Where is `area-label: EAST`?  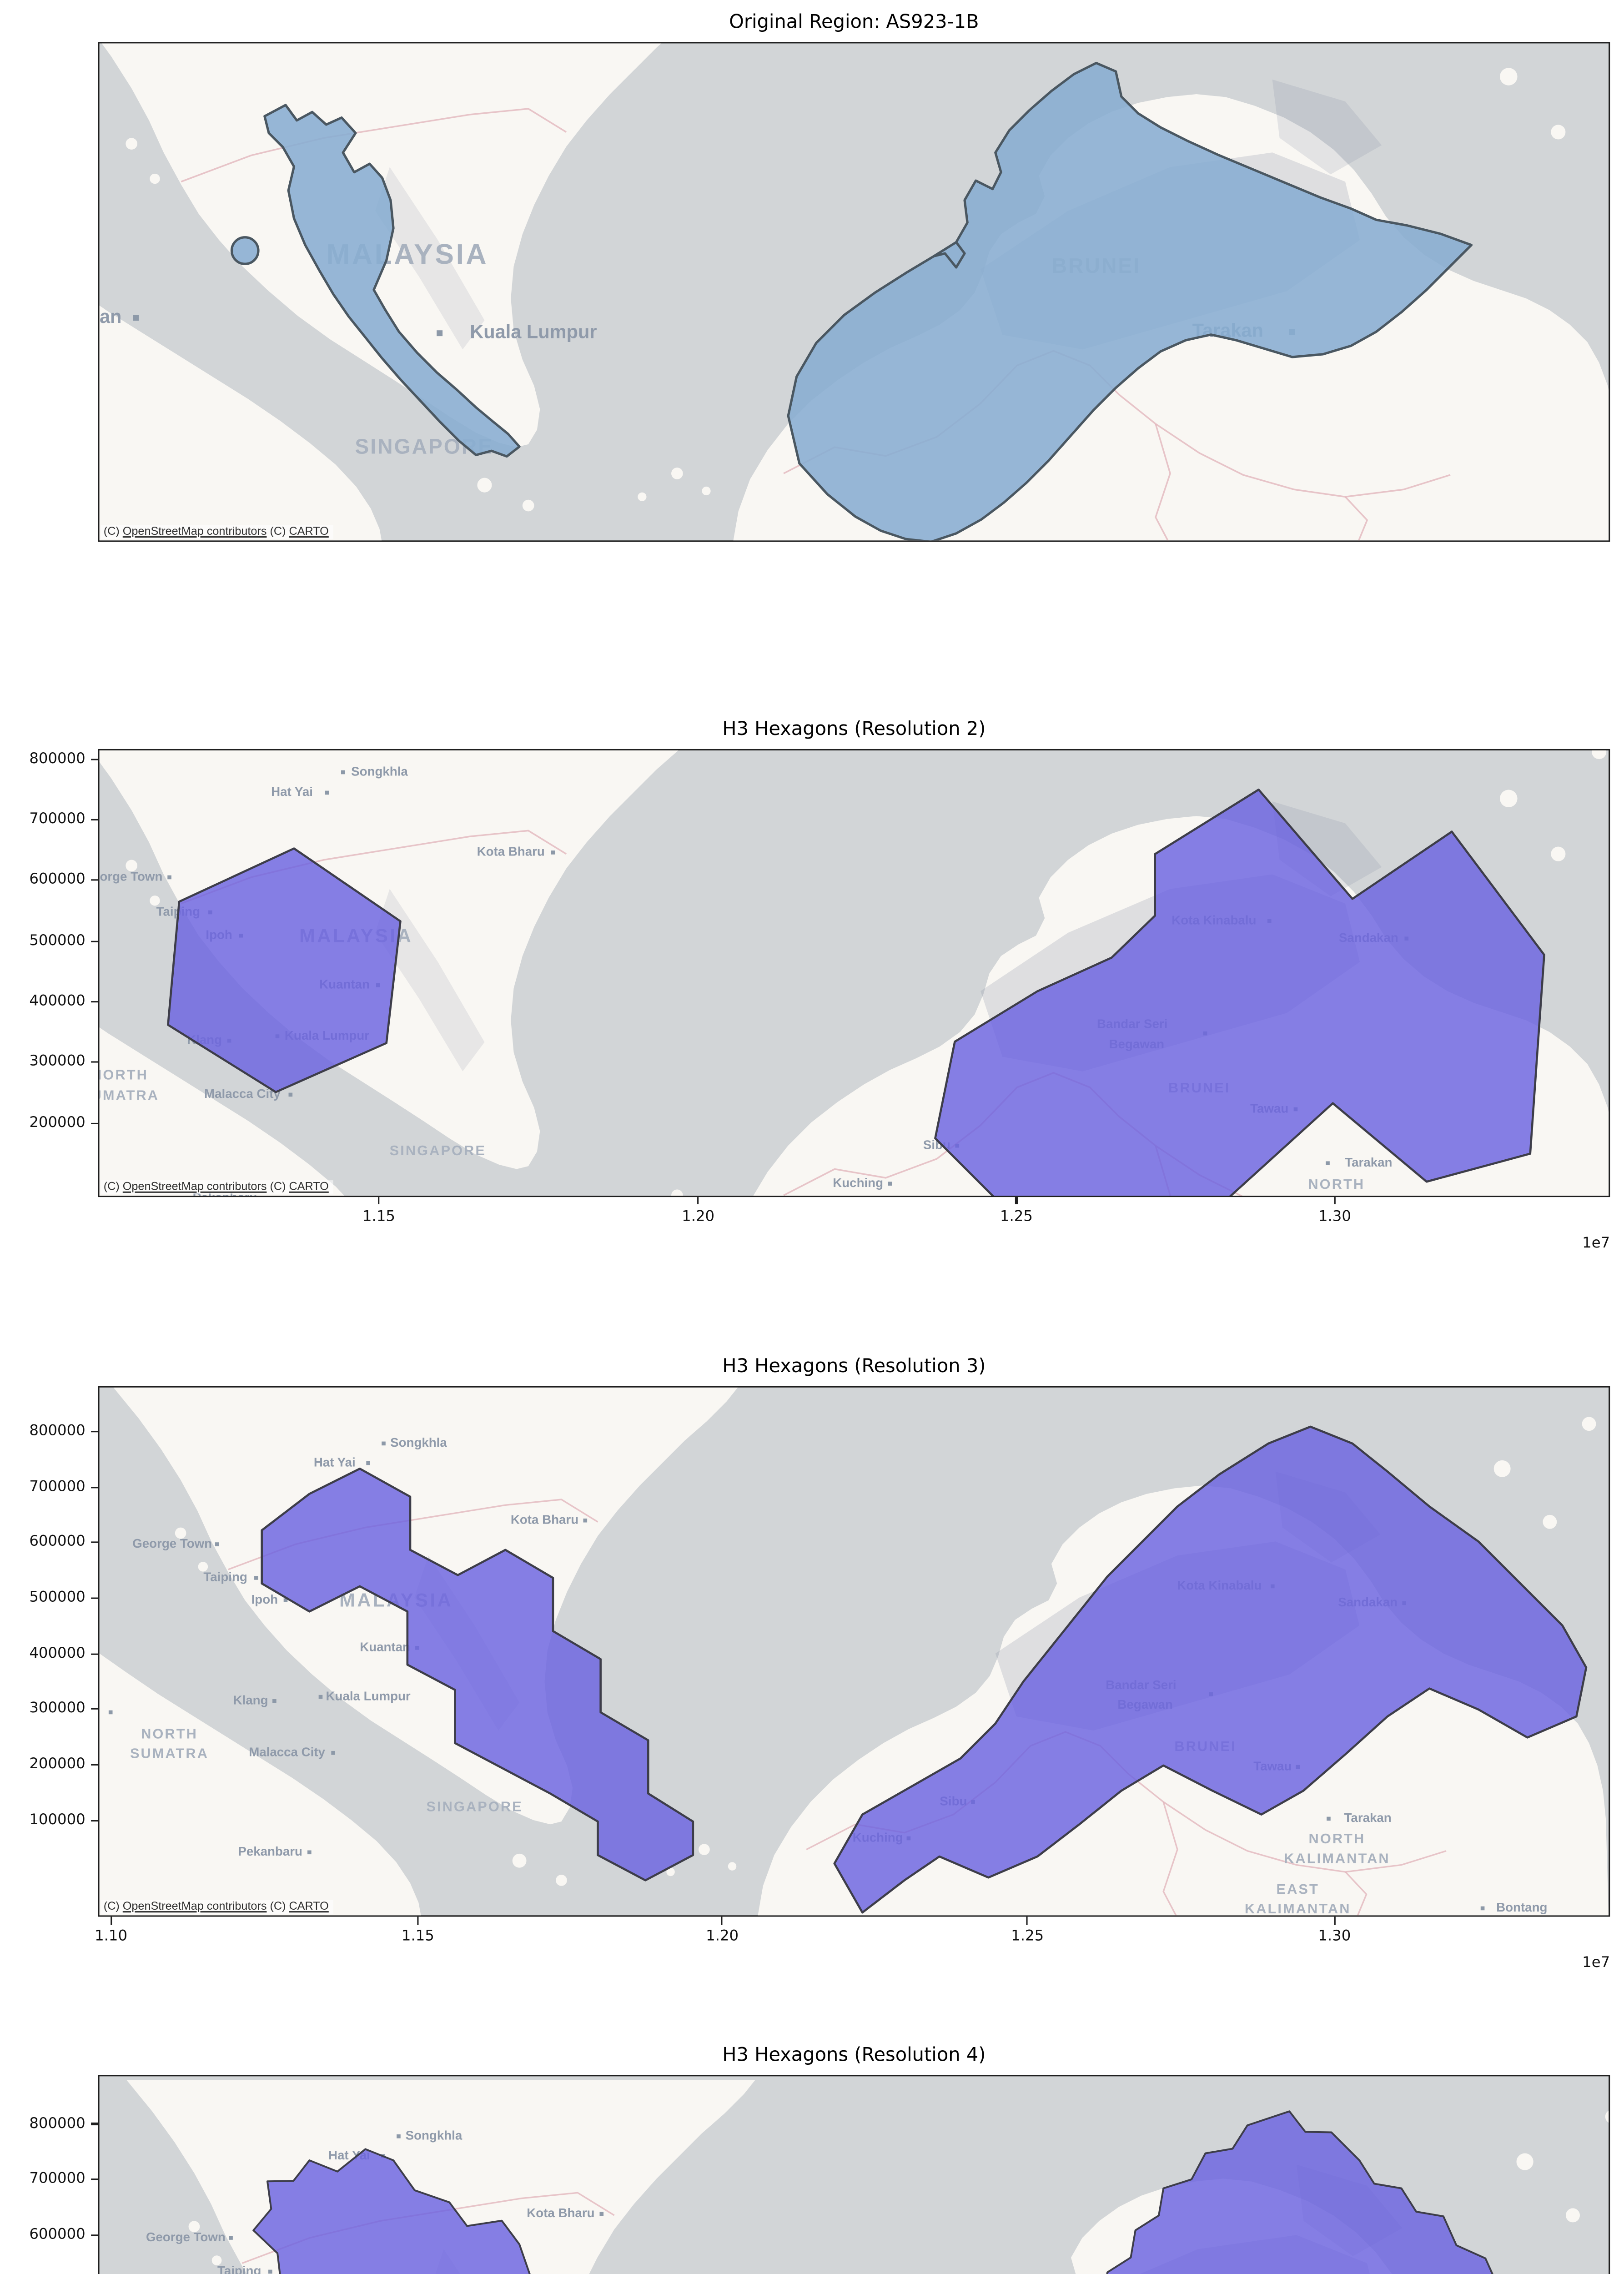
area-label: EAST is located at coordinates (1298, 1889).